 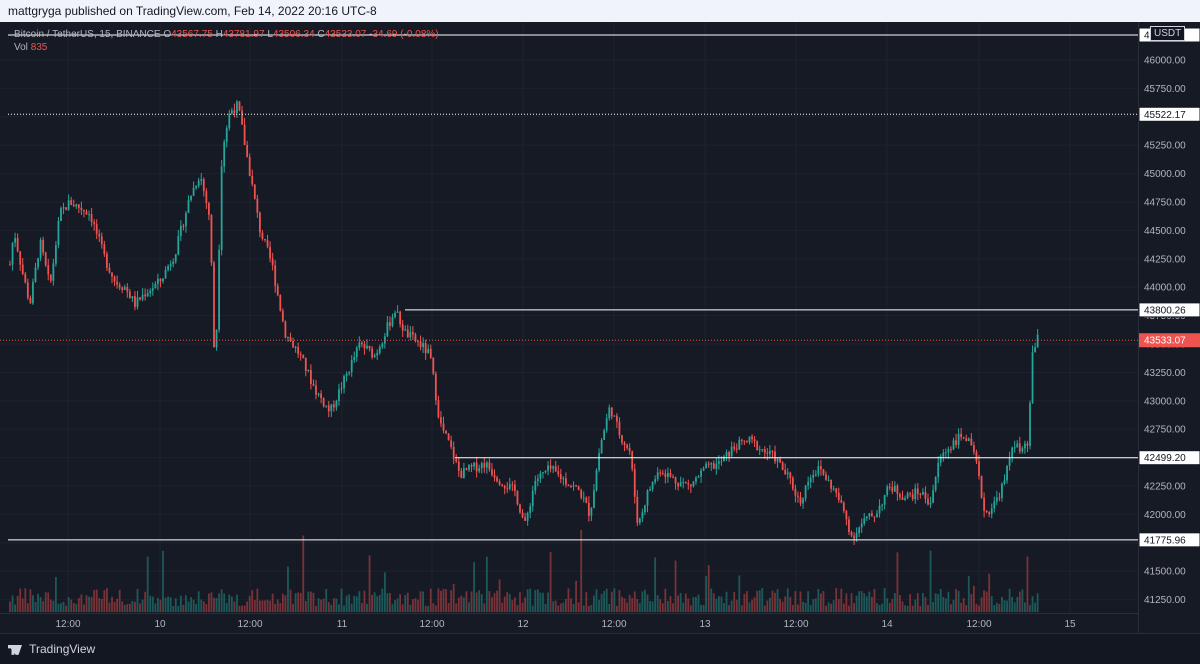 What do you see at coordinates (51, 649) in the screenshot?
I see `tradingview-logo: TradingView` at bounding box center [51, 649].